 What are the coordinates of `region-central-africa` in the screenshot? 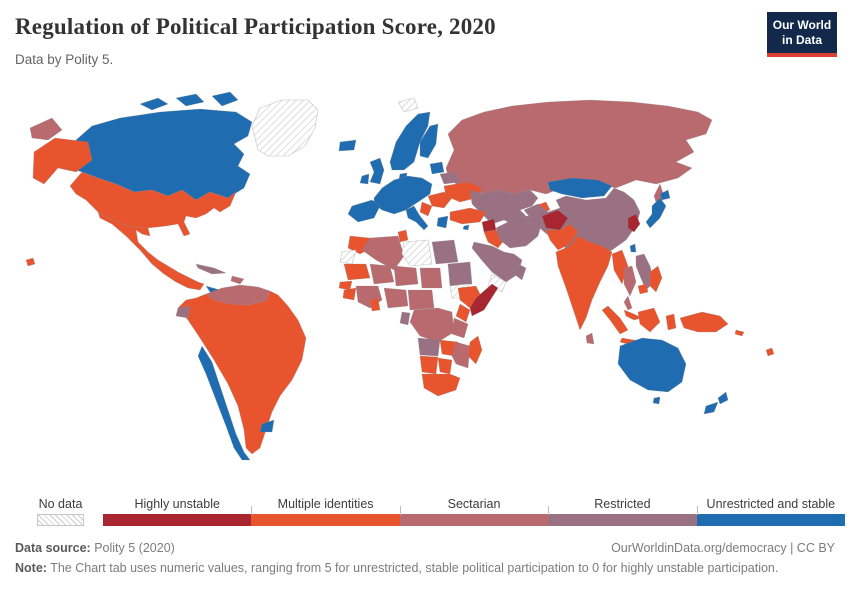 It's located at (421, 300).